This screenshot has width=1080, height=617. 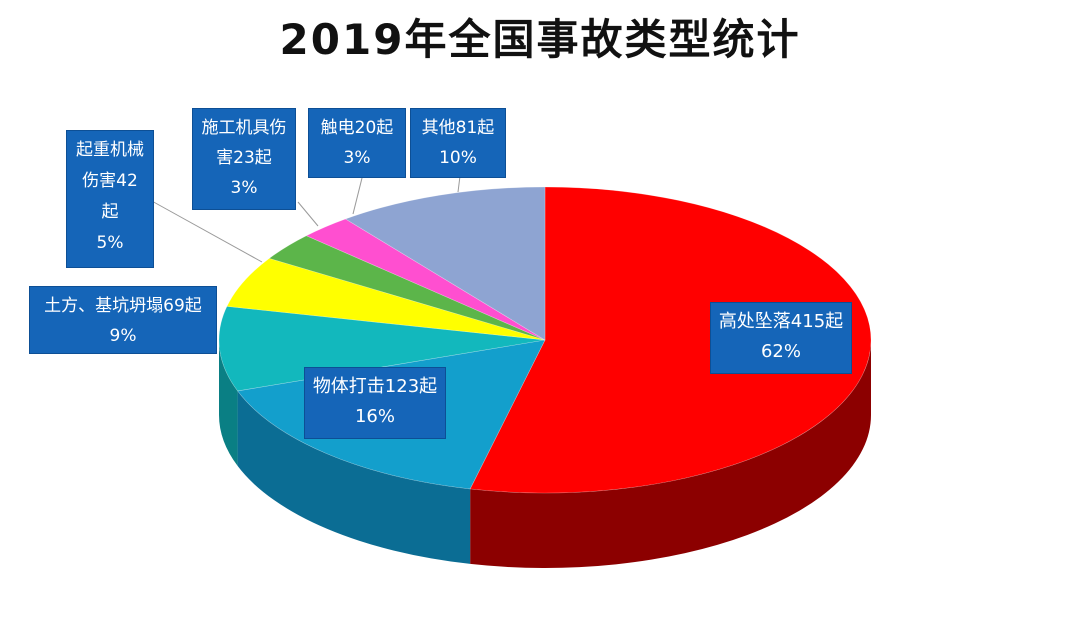 I want to click on data-label-strike: 物体打击123起 16%, so click(x=375, y=403).